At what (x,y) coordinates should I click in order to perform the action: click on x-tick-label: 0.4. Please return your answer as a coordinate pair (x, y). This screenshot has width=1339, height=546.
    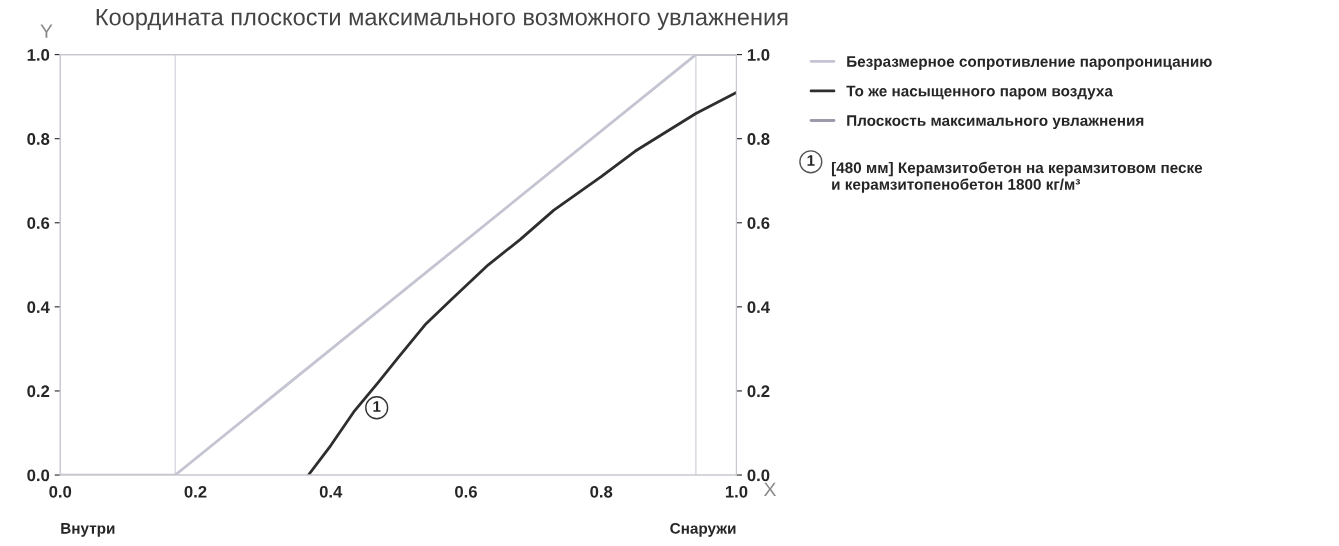
    Looking at the image, I should click on (331, 491).